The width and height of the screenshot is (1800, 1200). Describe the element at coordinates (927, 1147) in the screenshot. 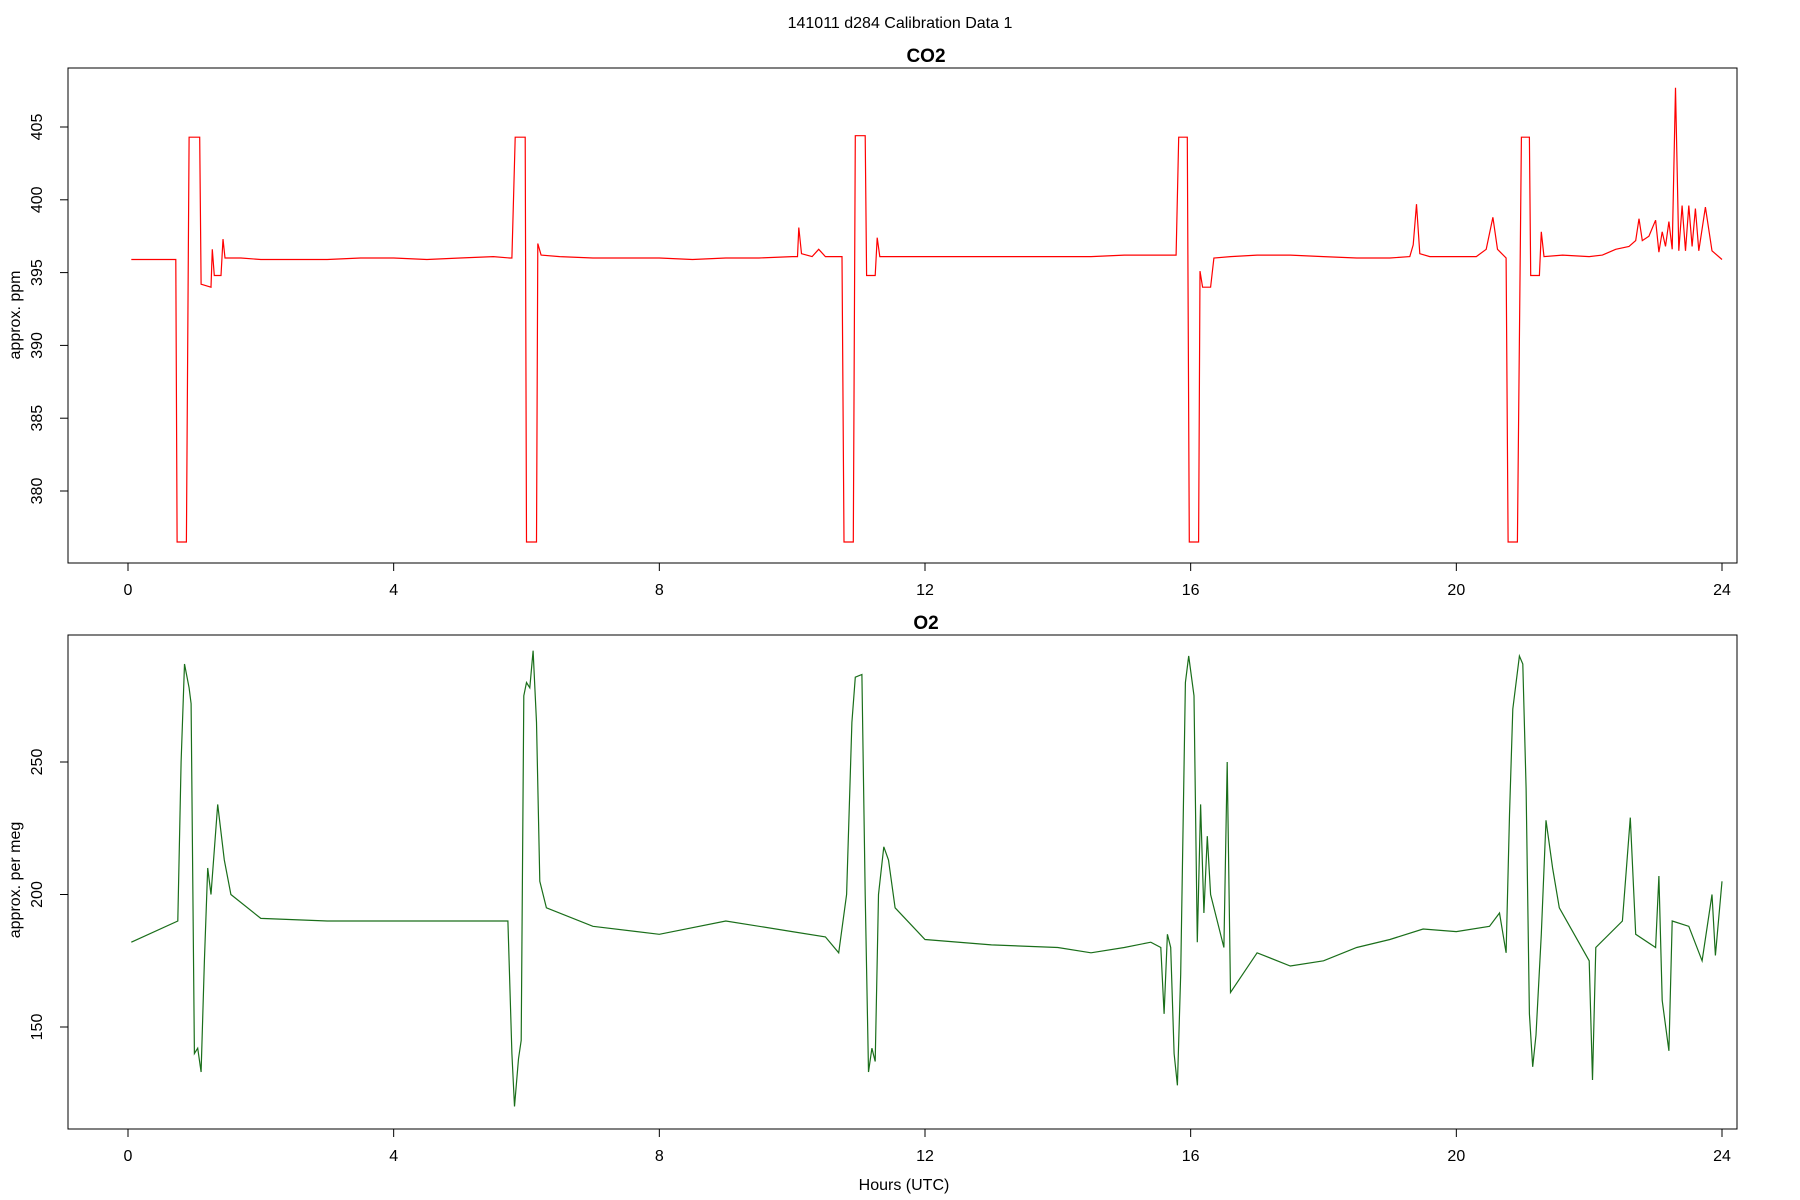

I see `o2-x-axis: 0 4 8 12 16 20 24` at that location.